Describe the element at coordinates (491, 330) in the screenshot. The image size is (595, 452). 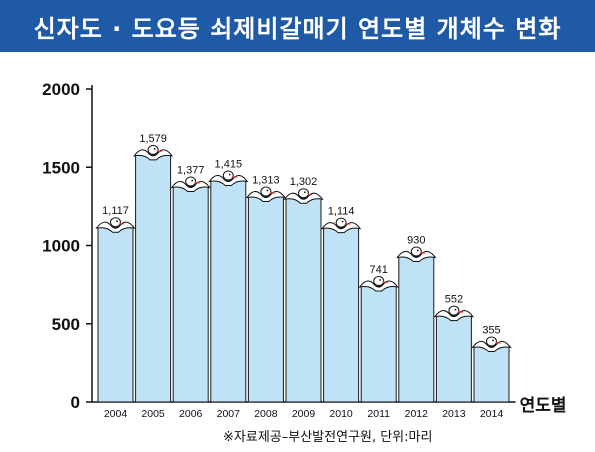
I see `value-label: 355` at that location.